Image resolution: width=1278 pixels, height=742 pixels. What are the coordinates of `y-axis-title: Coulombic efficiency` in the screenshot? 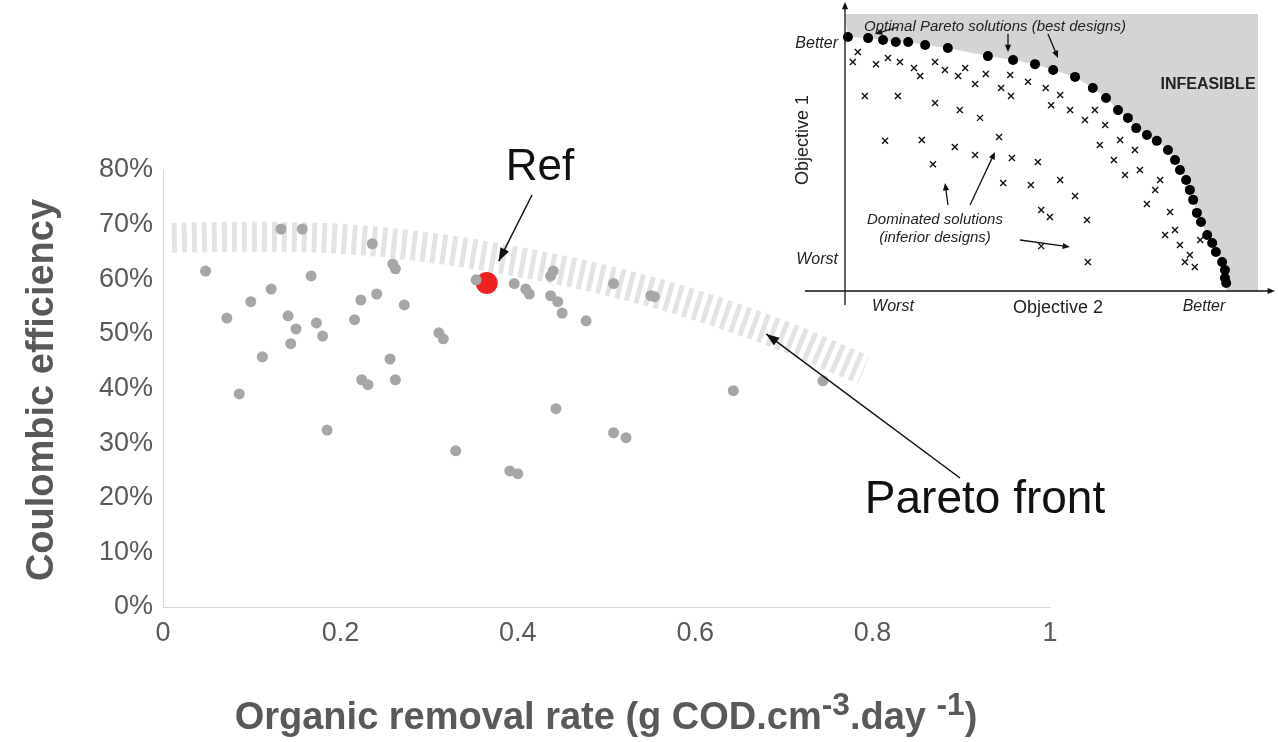 It's located at (40, 390).